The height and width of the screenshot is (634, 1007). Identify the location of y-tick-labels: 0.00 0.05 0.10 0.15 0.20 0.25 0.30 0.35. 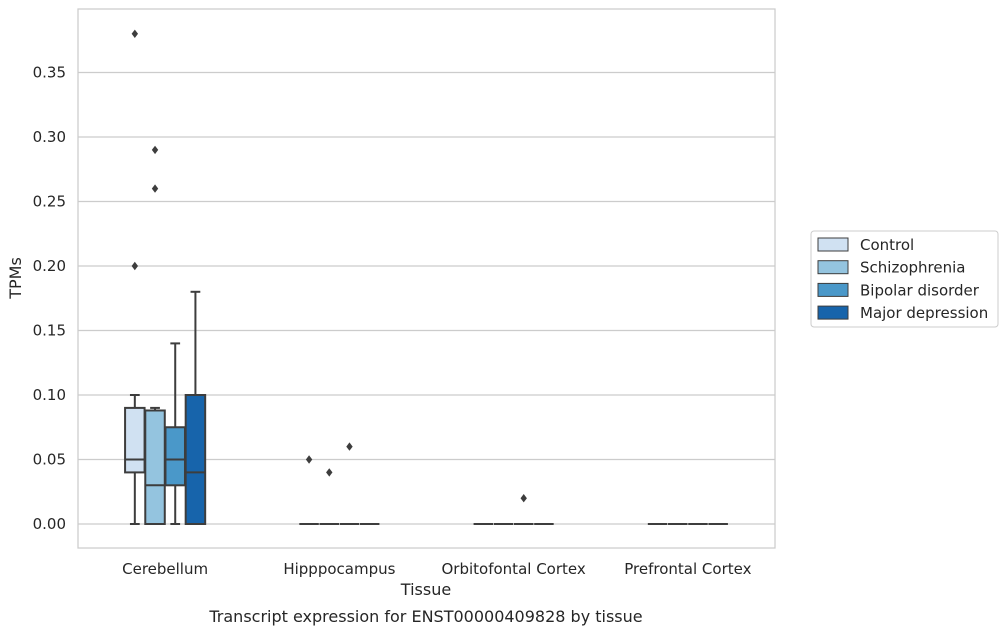
(49, 299).